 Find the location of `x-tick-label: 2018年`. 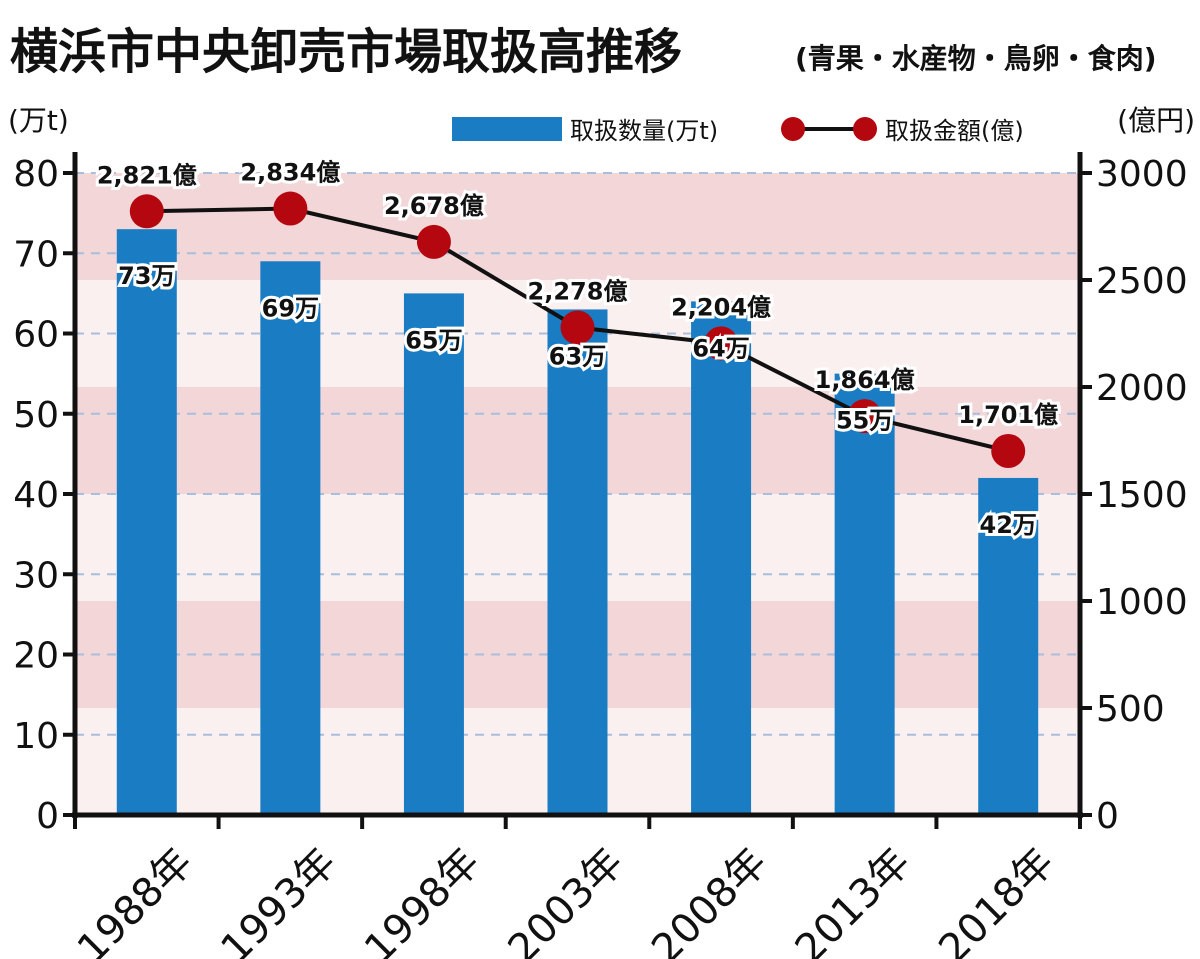

x-tick-label: 2018年 is located at coordinates (996, 899).